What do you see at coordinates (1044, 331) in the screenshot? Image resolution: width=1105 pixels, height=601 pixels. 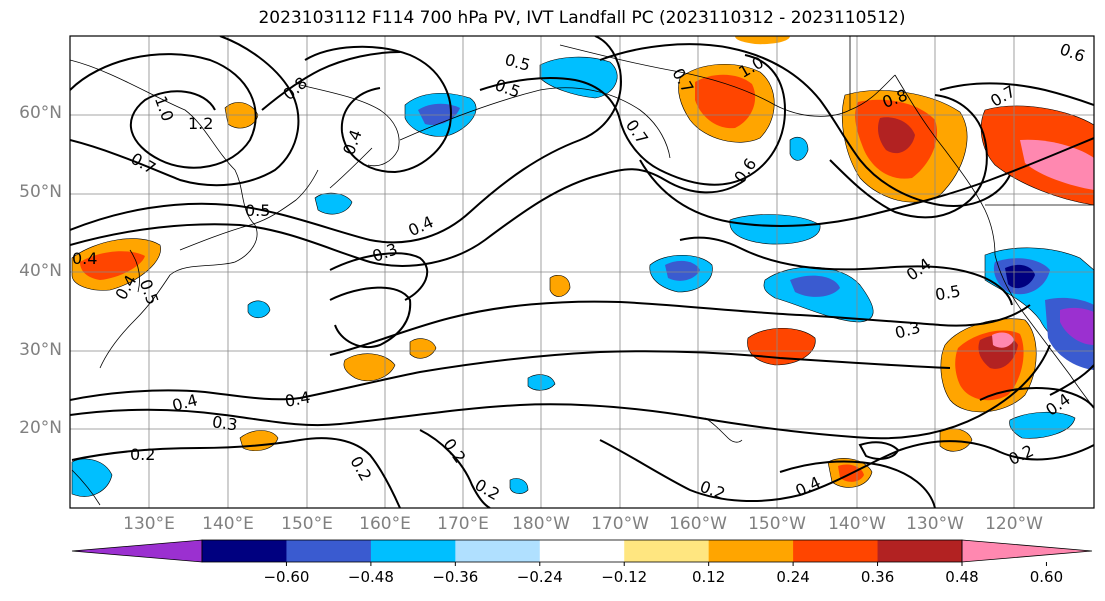 I see `coast-uswest` at bounding box center [1044, 331].